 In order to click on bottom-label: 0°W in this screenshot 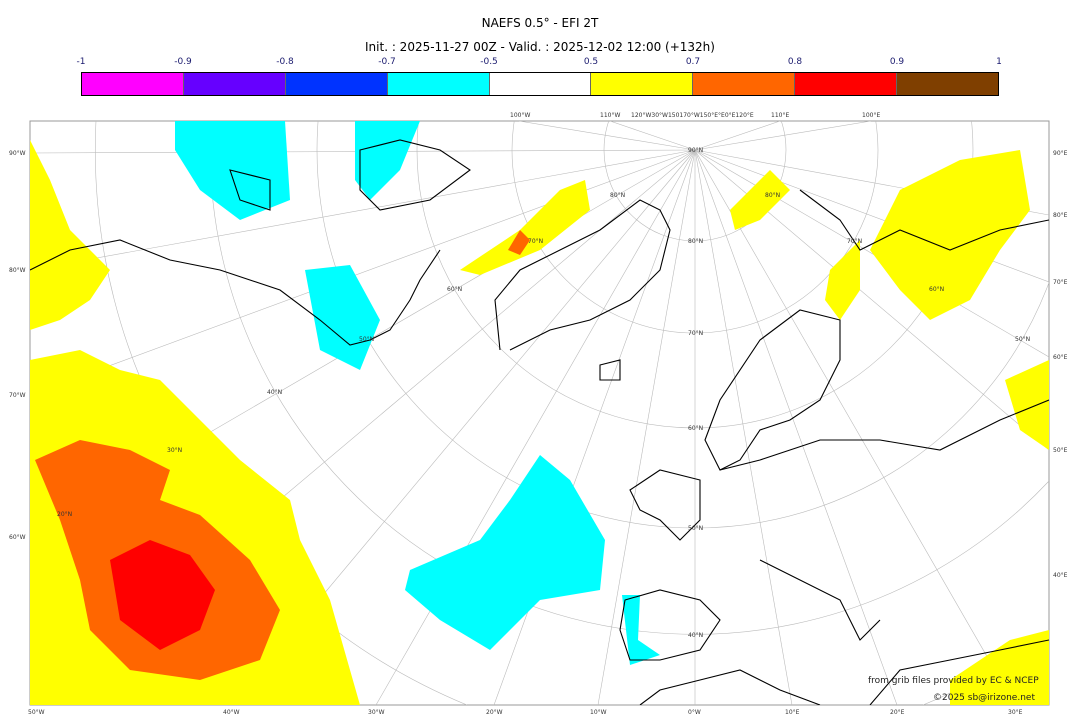, I will do `click(694, 712)`.